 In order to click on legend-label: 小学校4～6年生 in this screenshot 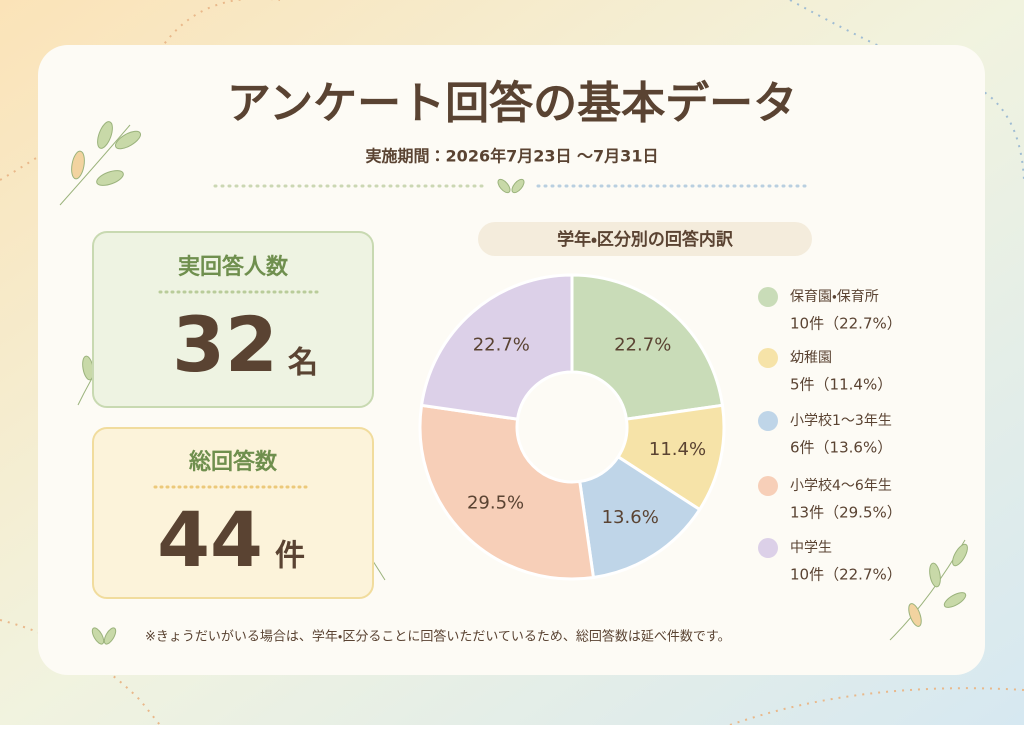, I will do `click(841, 486)`.